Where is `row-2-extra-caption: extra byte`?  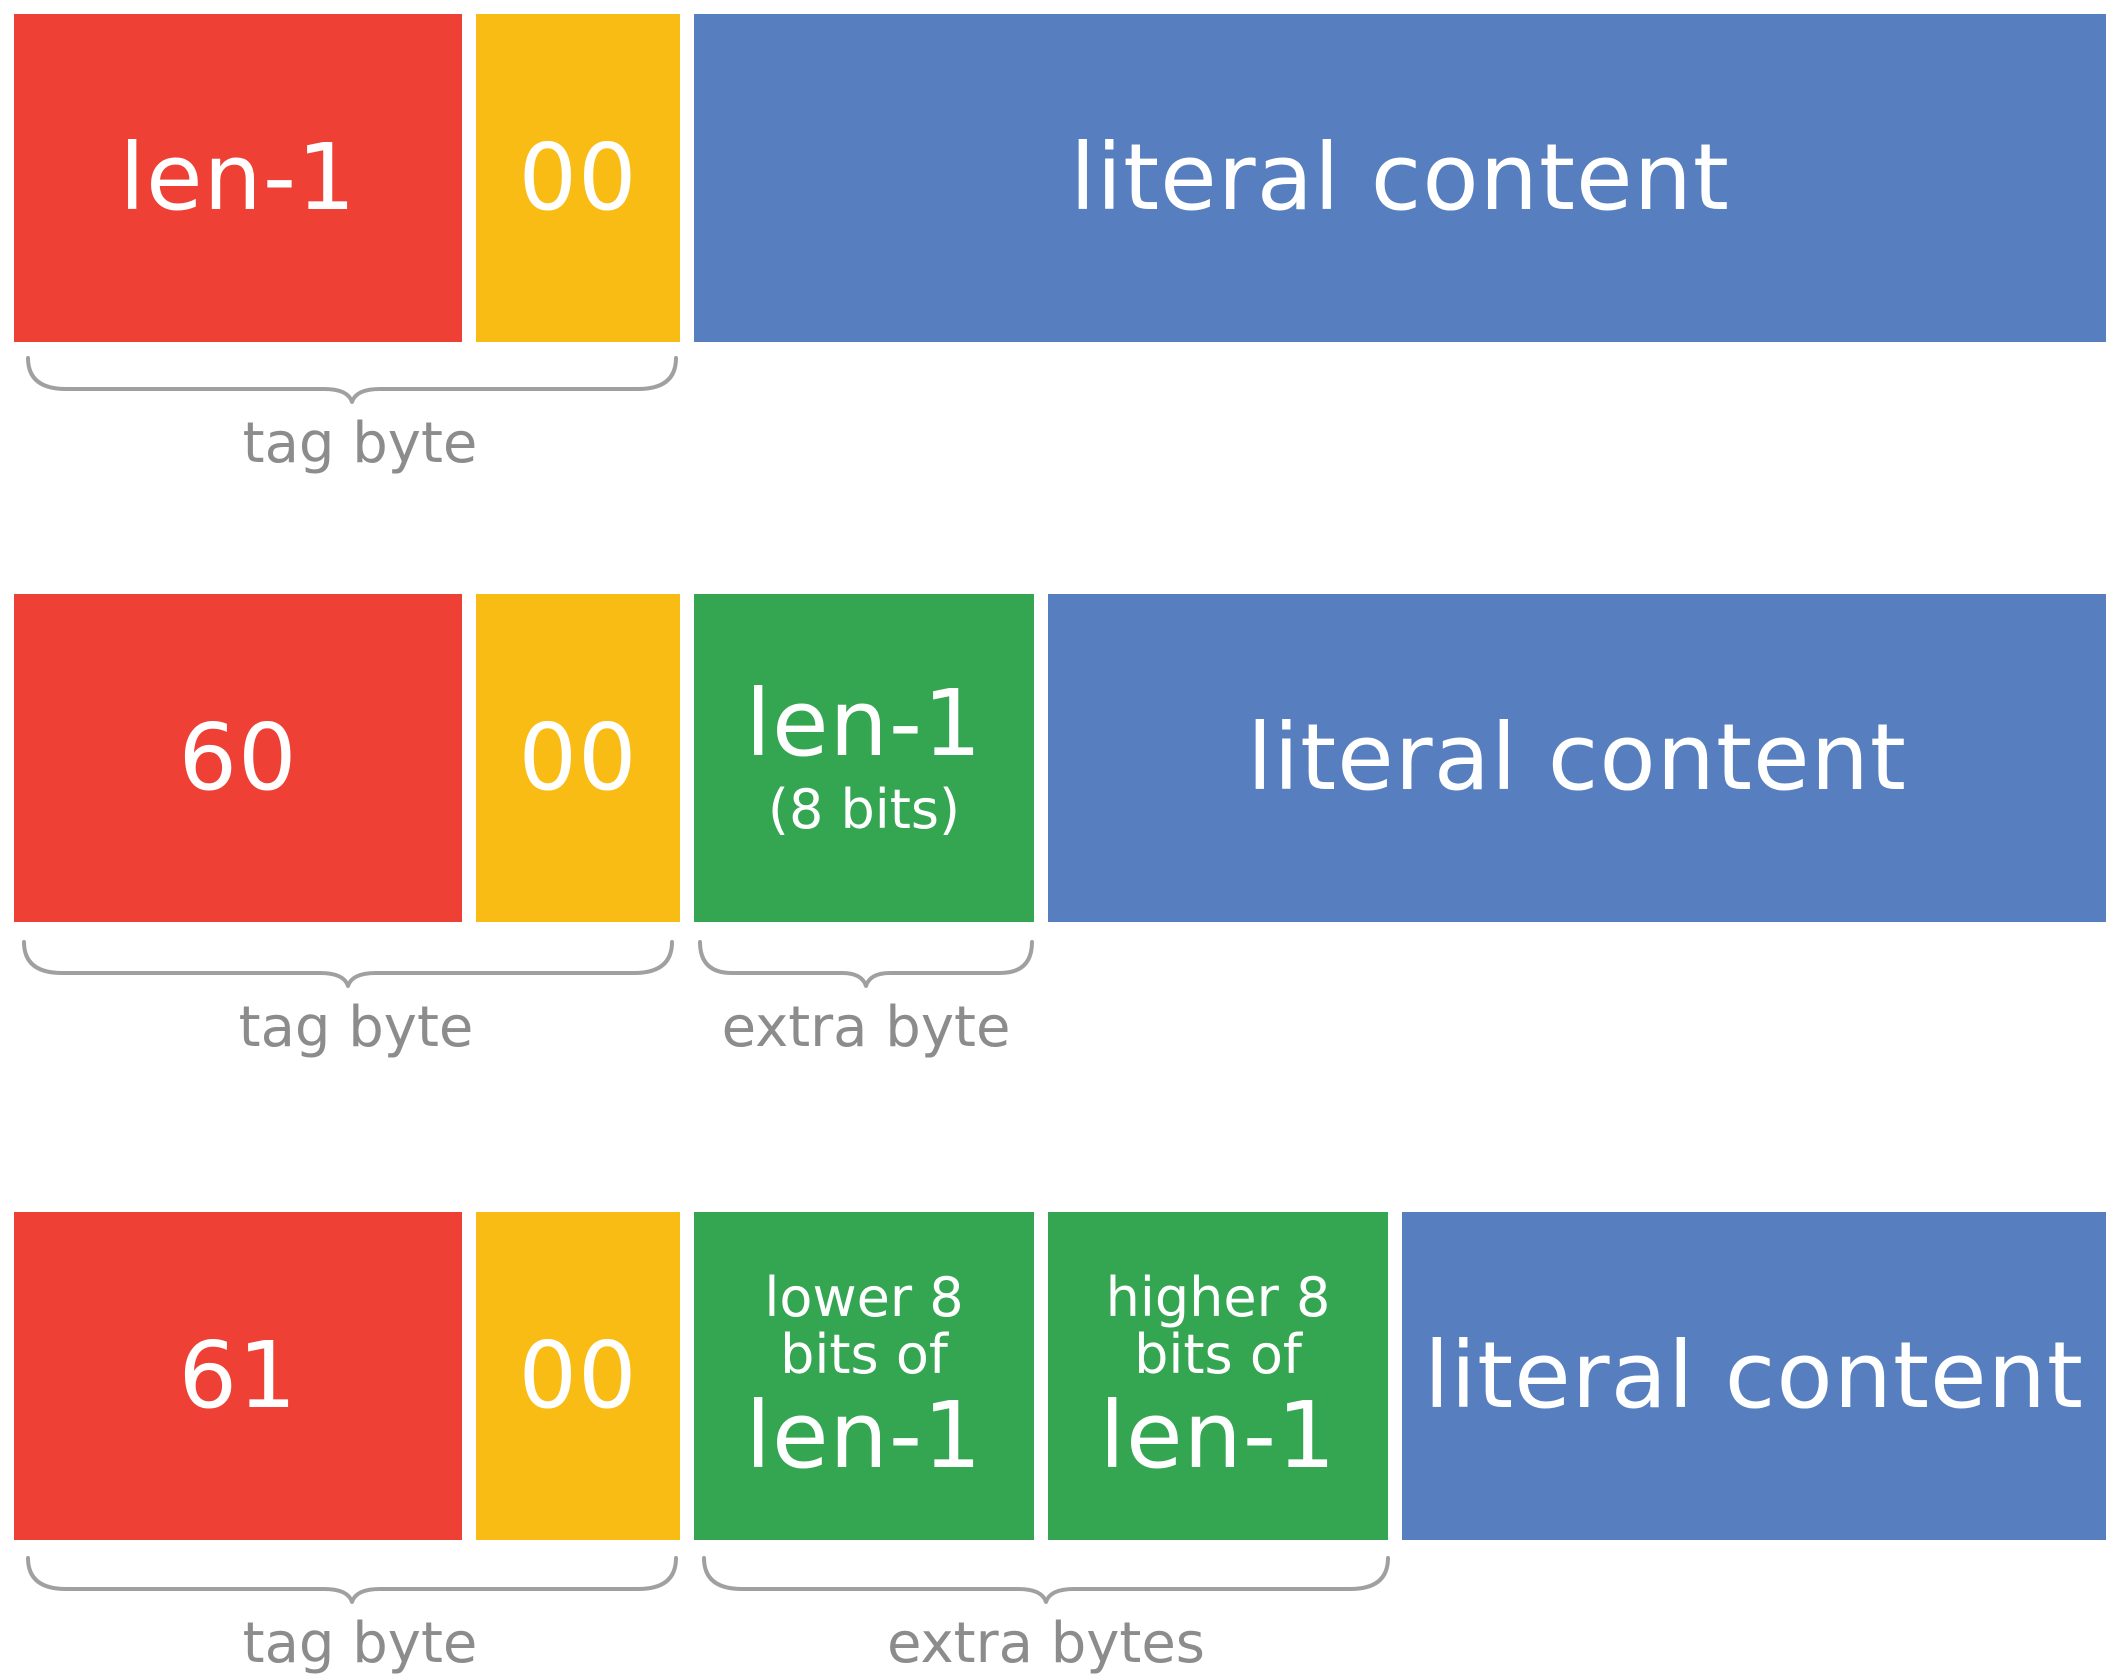 row-2-extra-caption: extra byte is located at coordinates (866, 1027).